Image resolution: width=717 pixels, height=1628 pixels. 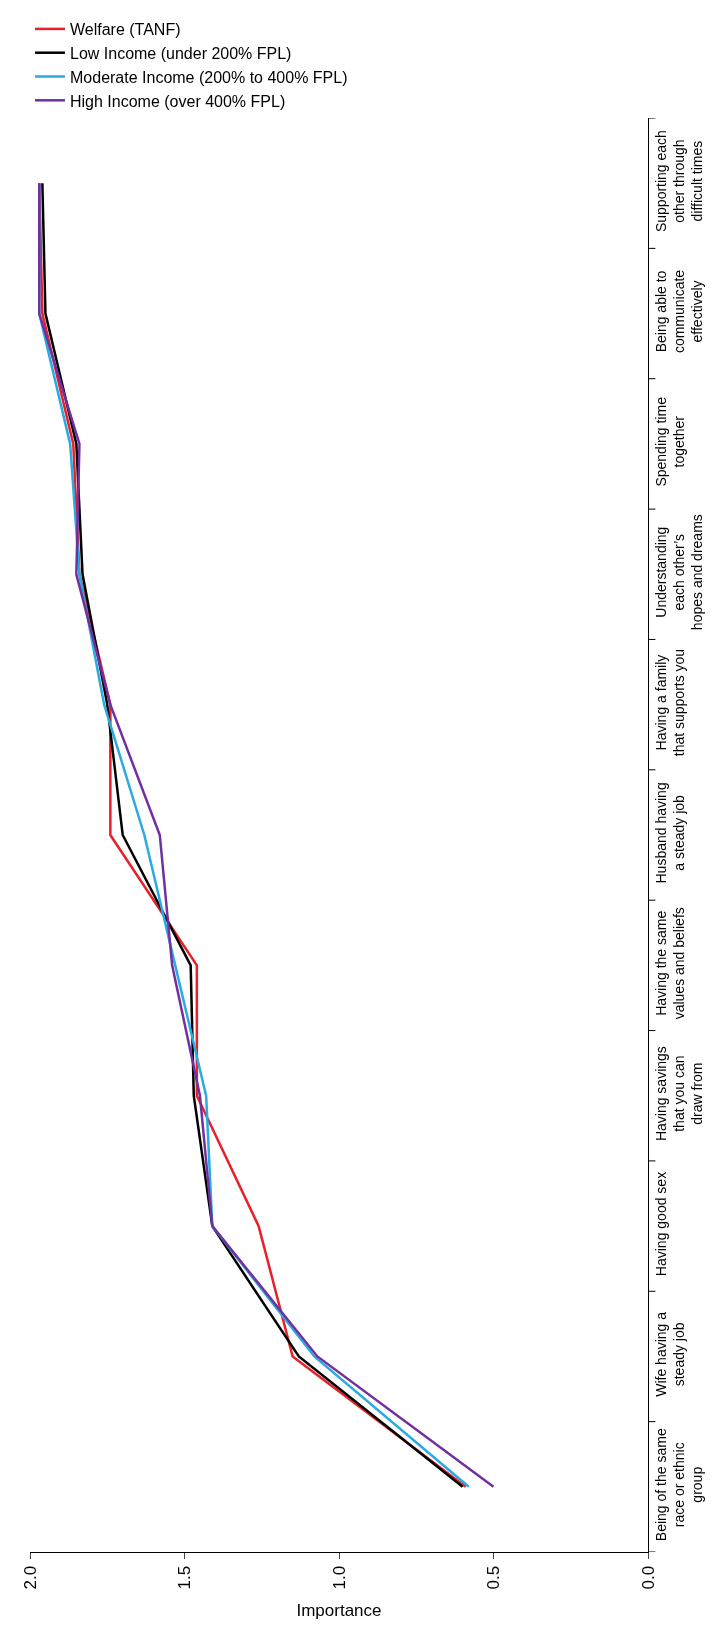 What do you see at coordinates (679, 1485) in the screenshot?
I see `y-tick-label: Being of the same race or ethnic group` at bounding box center [679, 1485].